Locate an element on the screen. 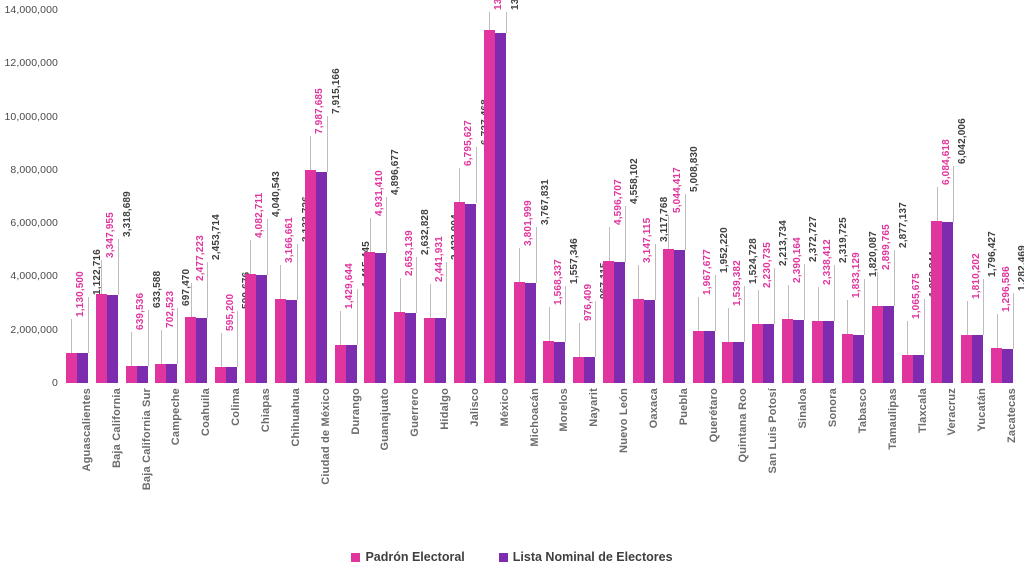 This screenshot has height=573, width=1024. data-label-padron-electoral: 595,200 is located at coordinates (230, 312).